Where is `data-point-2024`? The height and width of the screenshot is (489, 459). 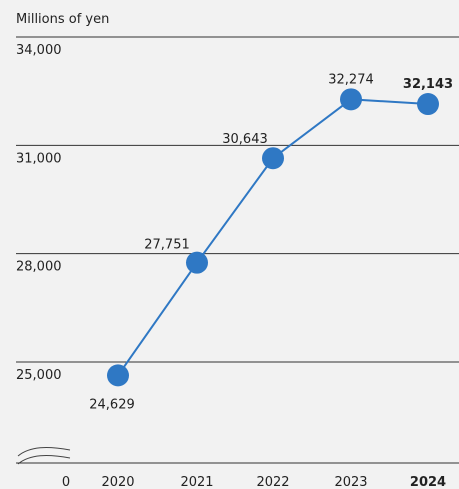 data-point-2024 is located at coordinates (428, 104).